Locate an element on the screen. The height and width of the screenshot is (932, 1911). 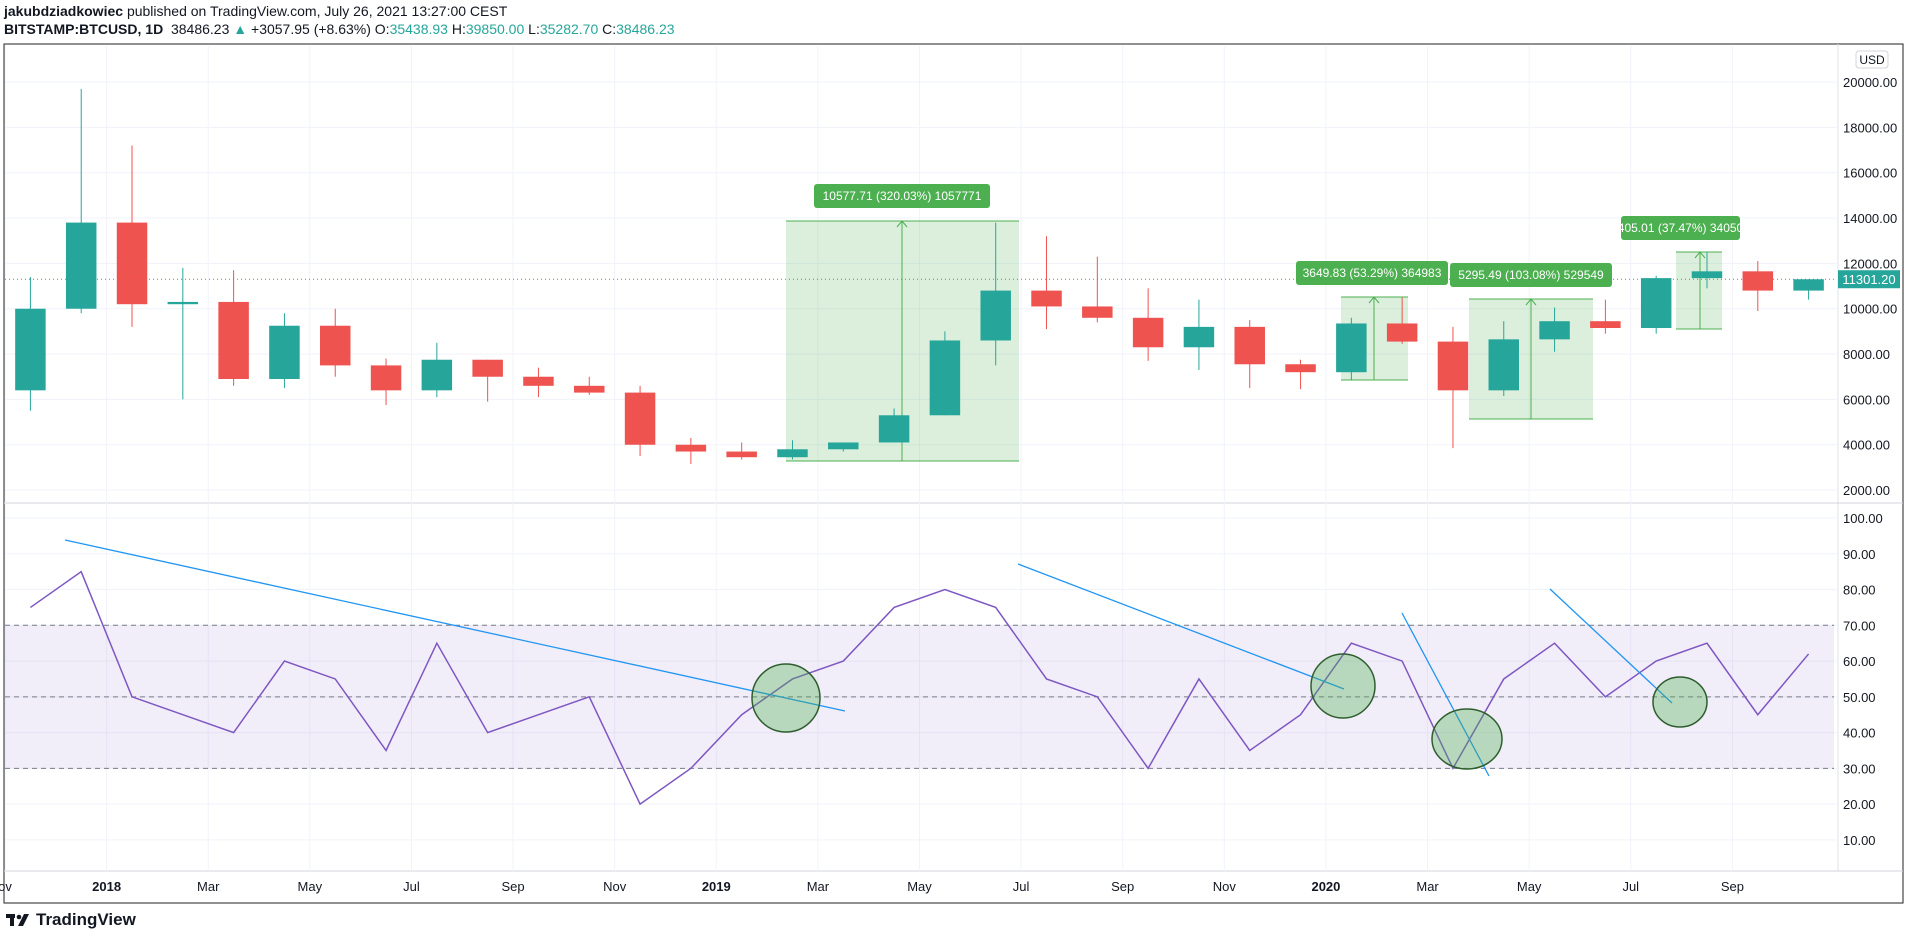
symbol: BITSTAMP:BTCUSD, 1D is located at coordinates (84, 29).